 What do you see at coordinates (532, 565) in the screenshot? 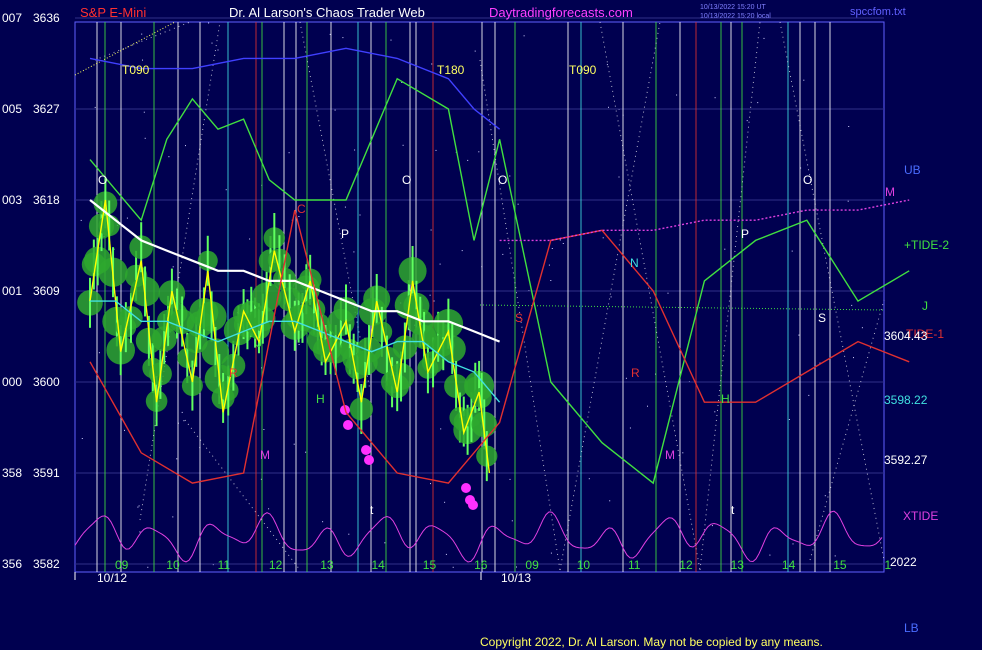
I see `x-hour-label: 09` at bounding box center [532, 565].